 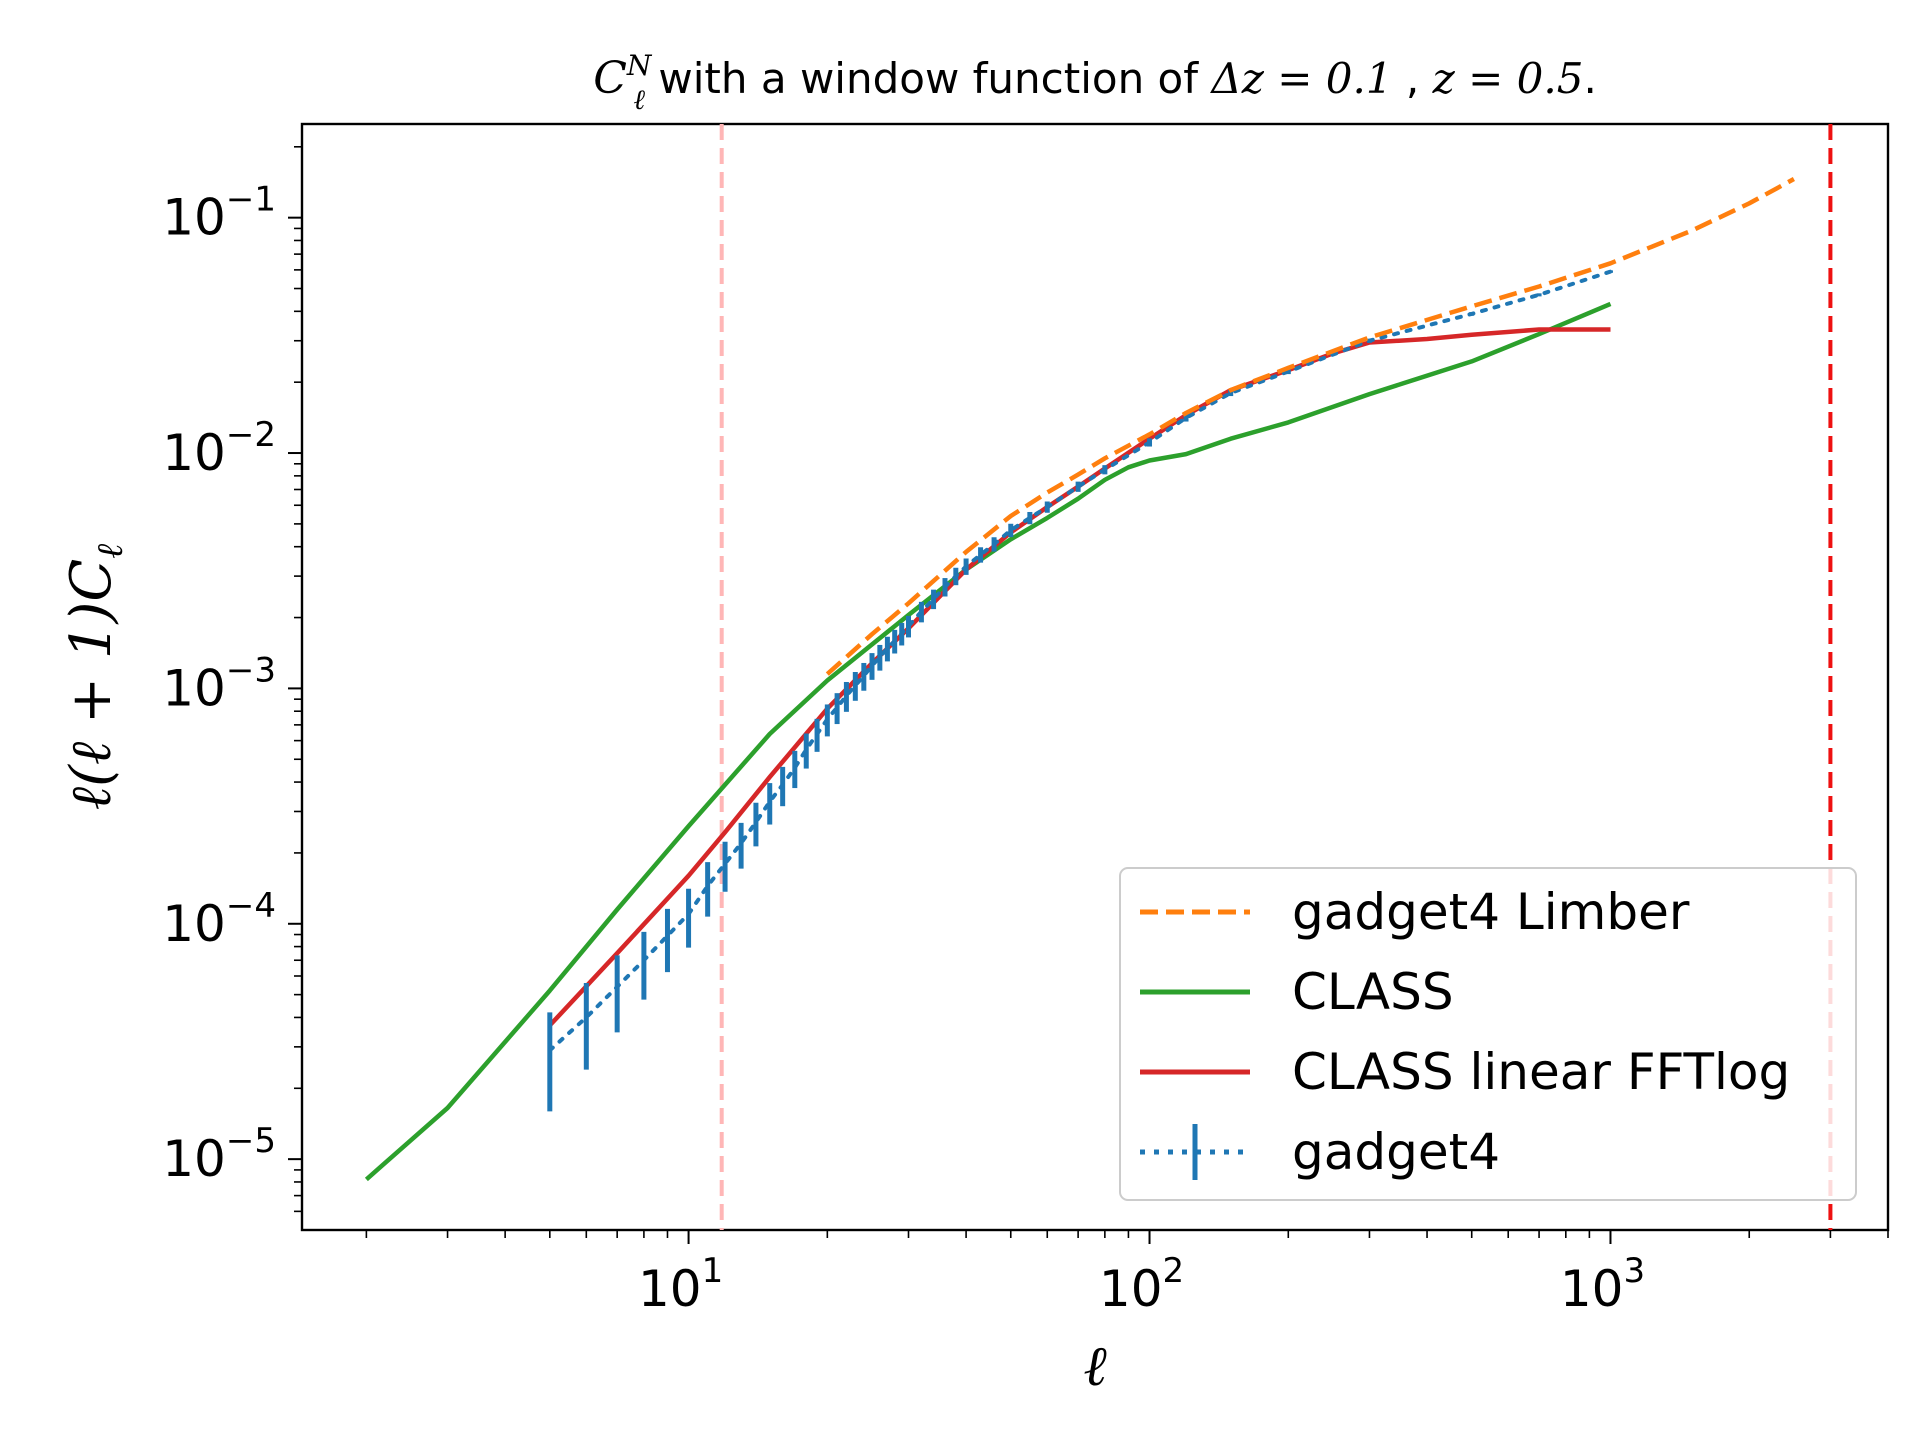 What do you see at coordinates (1396, 1152) in the screenshot?
I see `legend-label-gadget4: gadget4` at bounding box center [1396, 1152].